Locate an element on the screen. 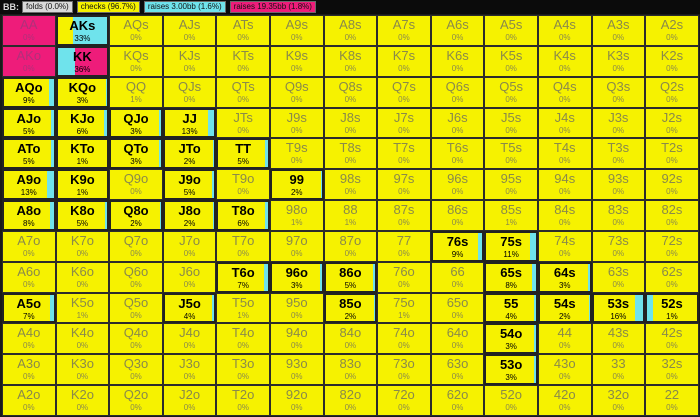  legend-item: raises 19.35bb (1.8%) is located at coordinates (272, 7).